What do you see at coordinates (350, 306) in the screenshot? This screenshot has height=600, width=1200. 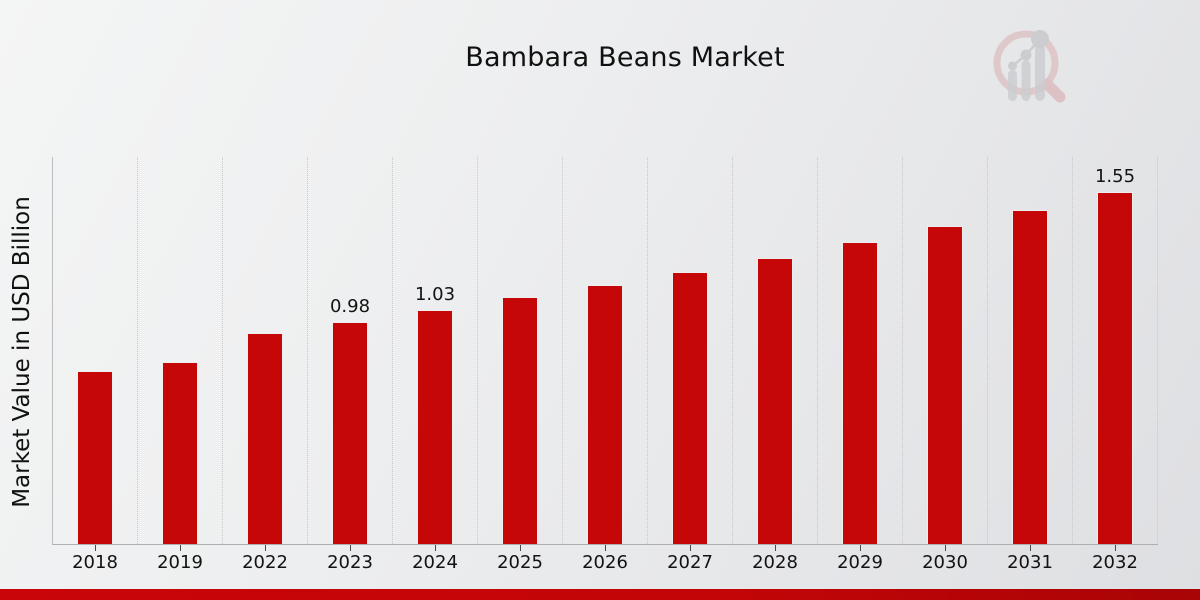 I see `bar-value-label-2023: 0.98` at bounding box center [350, 306].